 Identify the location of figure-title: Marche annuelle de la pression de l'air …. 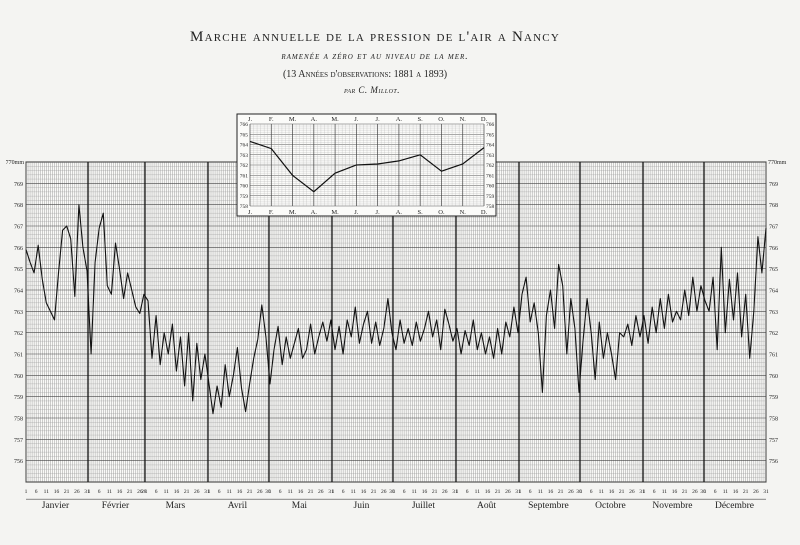
(375, 37).